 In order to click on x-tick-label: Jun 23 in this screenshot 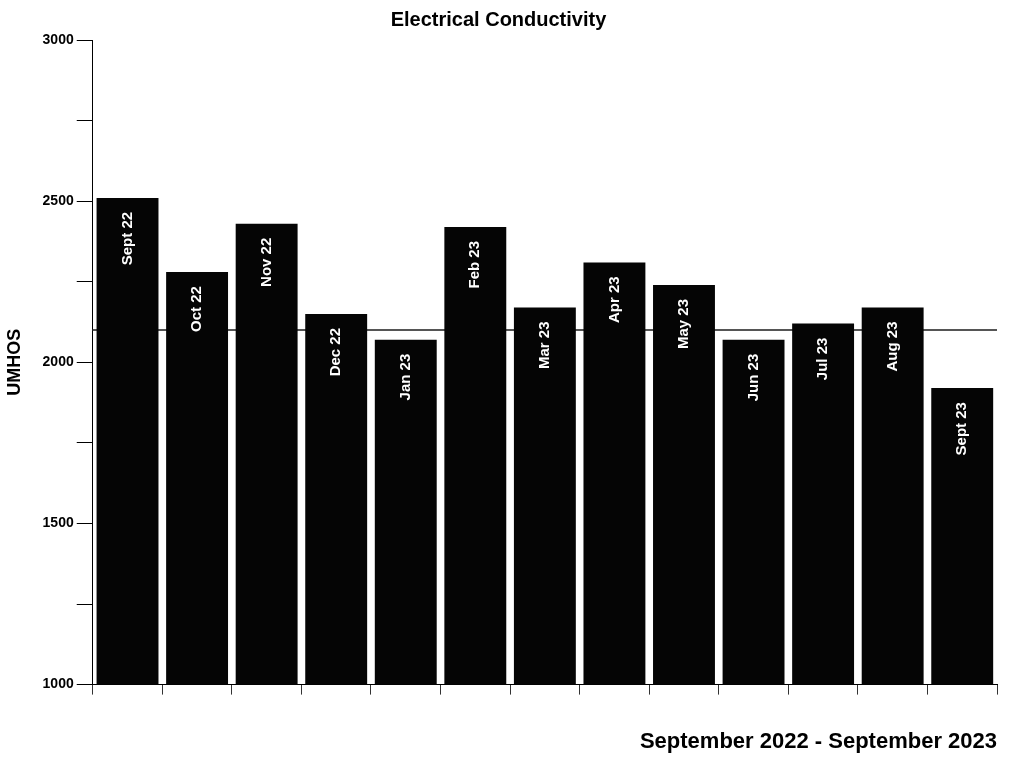, I will do `click(752, 377)`.